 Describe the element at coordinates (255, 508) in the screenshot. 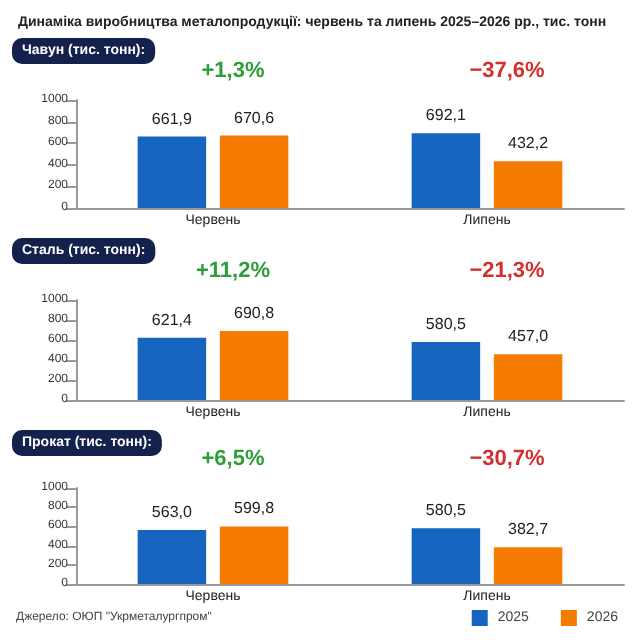

I see `data-label: 599,8` at that location.